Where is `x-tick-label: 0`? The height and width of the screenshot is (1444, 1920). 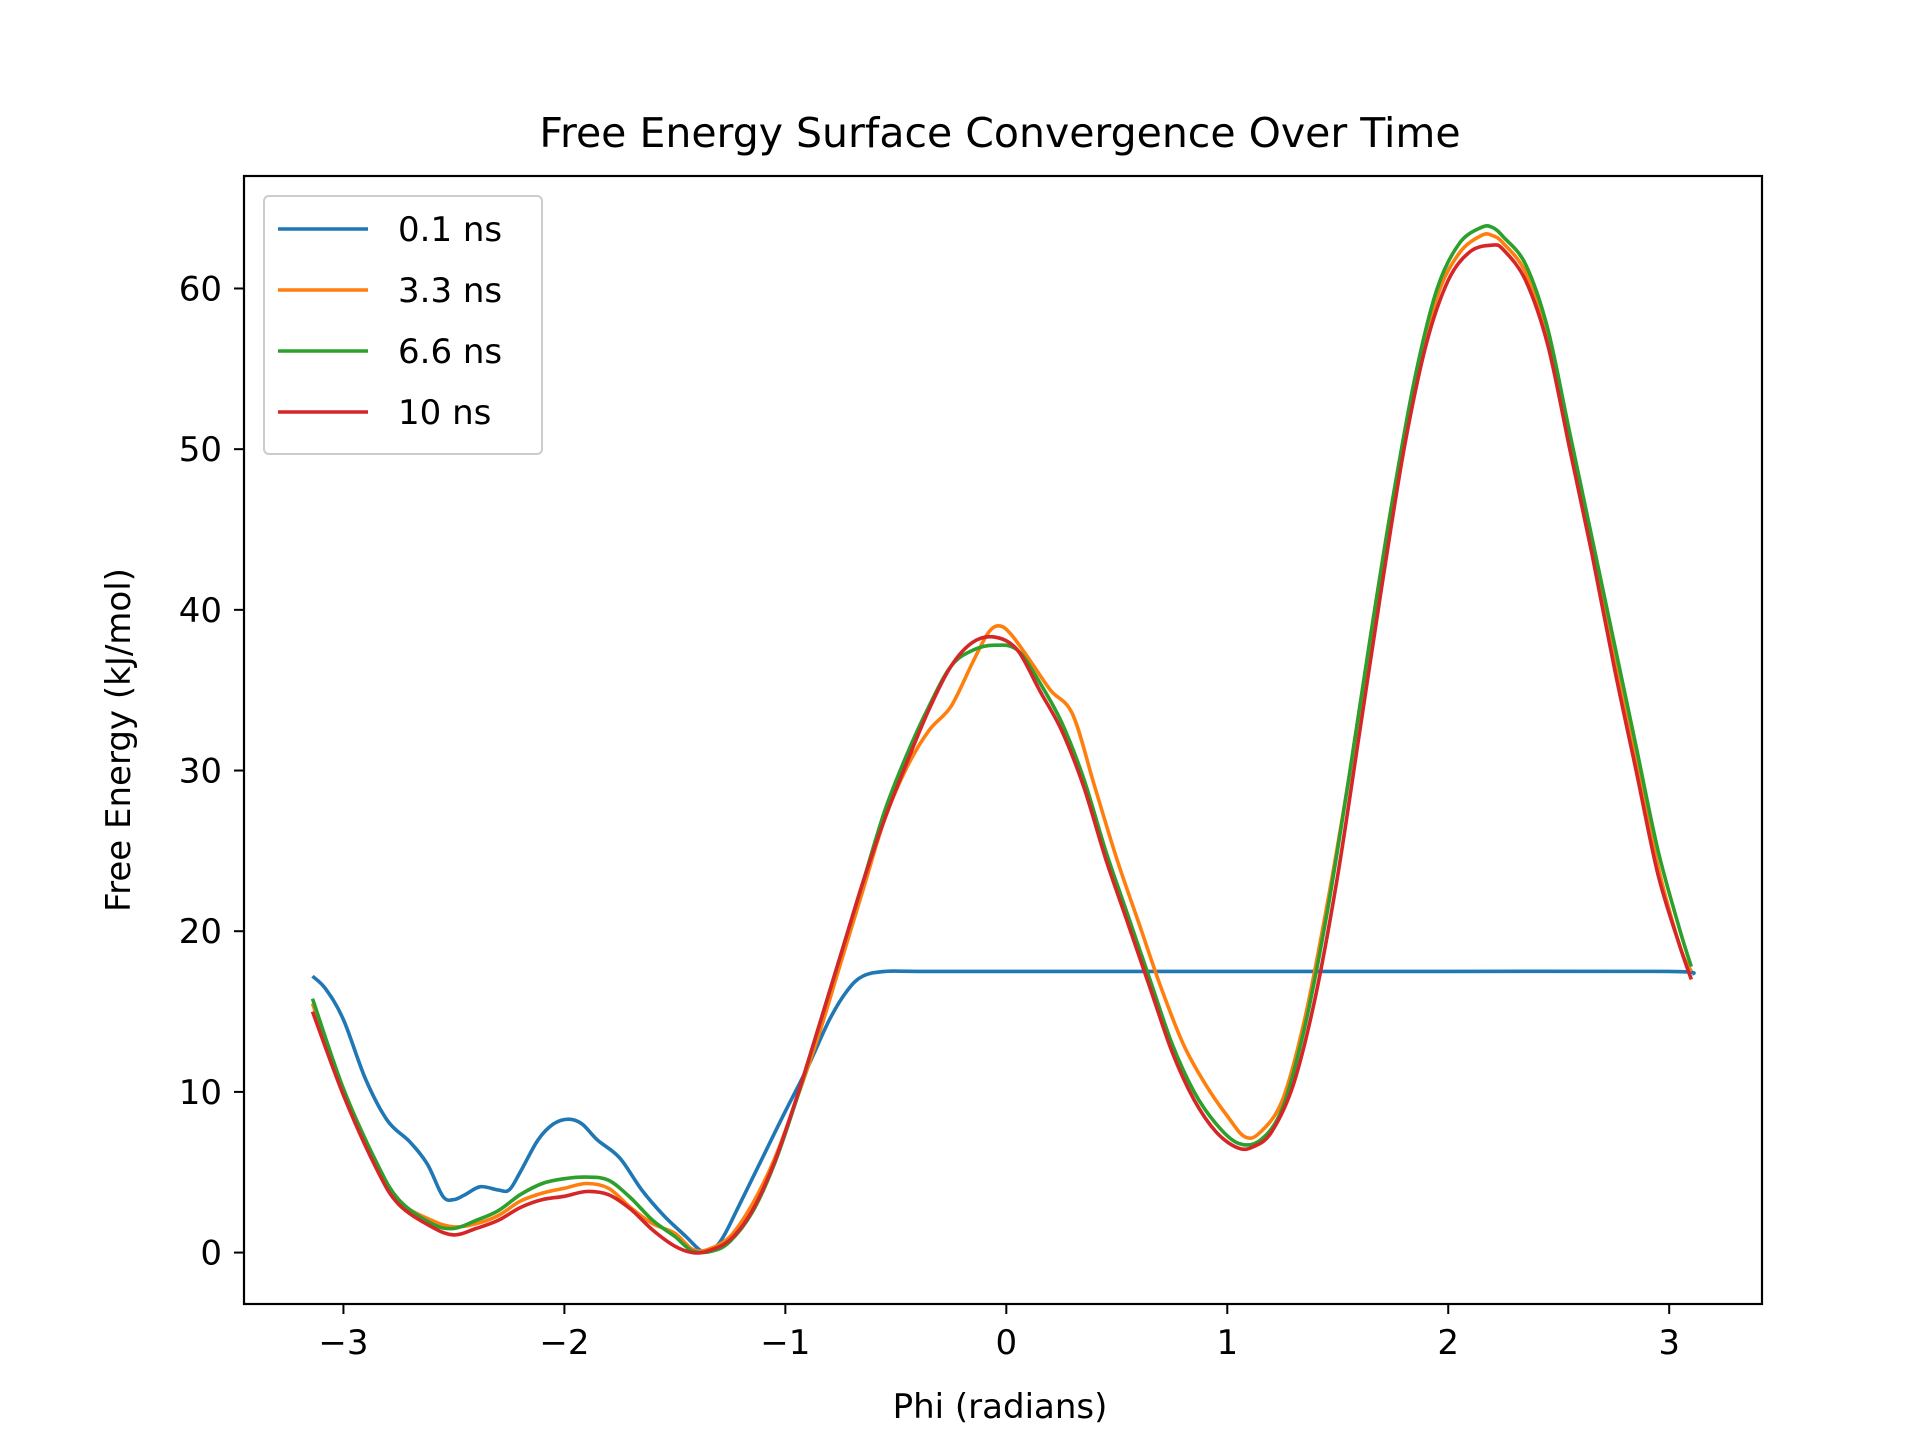
x-tick-label: 0 is located at coordinates (1006, 1343).